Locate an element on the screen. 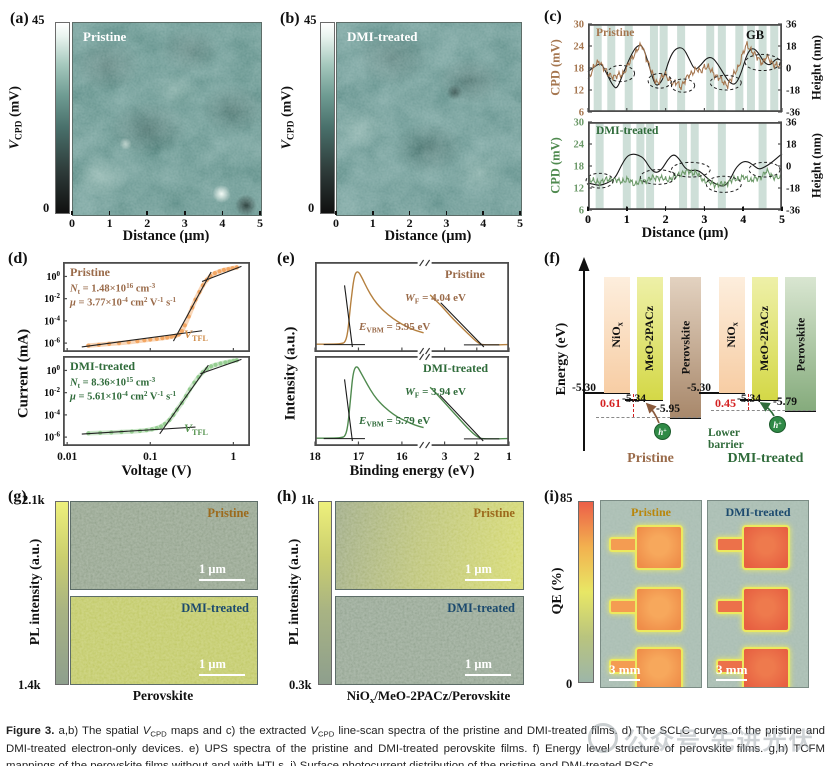  colorbar-b-max: 45 is located at coordinates (310, 20).